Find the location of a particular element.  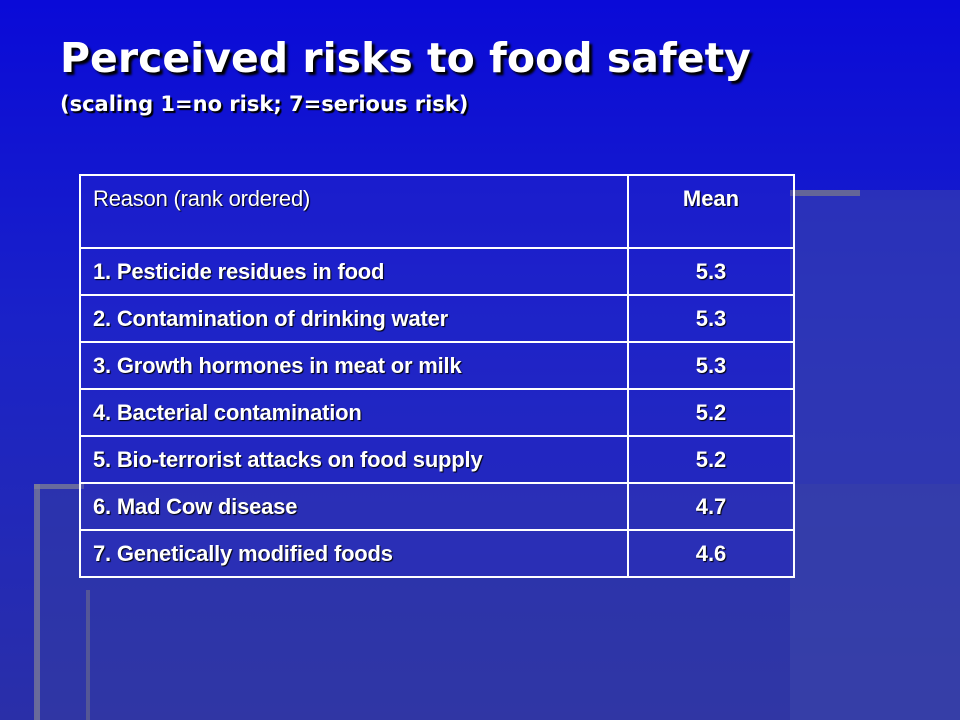

reason-text: 6. Mad Cow disease is located at coordinates (195, 506).